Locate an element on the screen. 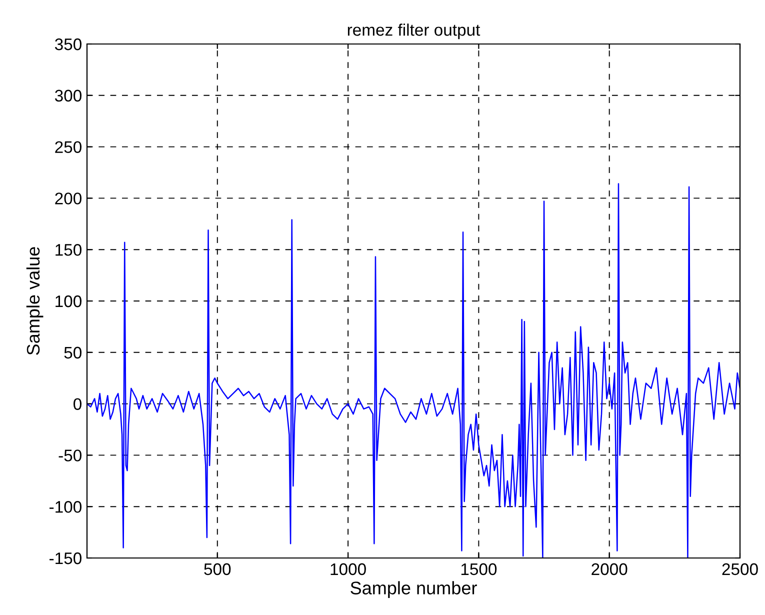 Image resolution: width=765 pixels, height=615 pixels. y-tick-label: -50 is located at coordinates (70, 456).